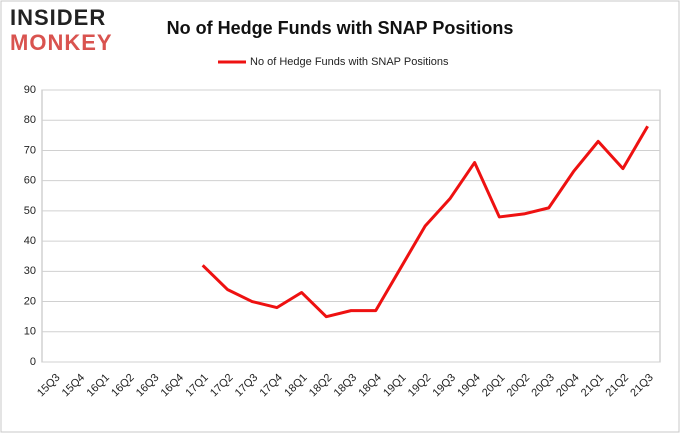  Describe the element at coordinates (349, 62) in the screenshot. I see `legend-label: No of Hedge Funds with SNAP Positions` at that location.